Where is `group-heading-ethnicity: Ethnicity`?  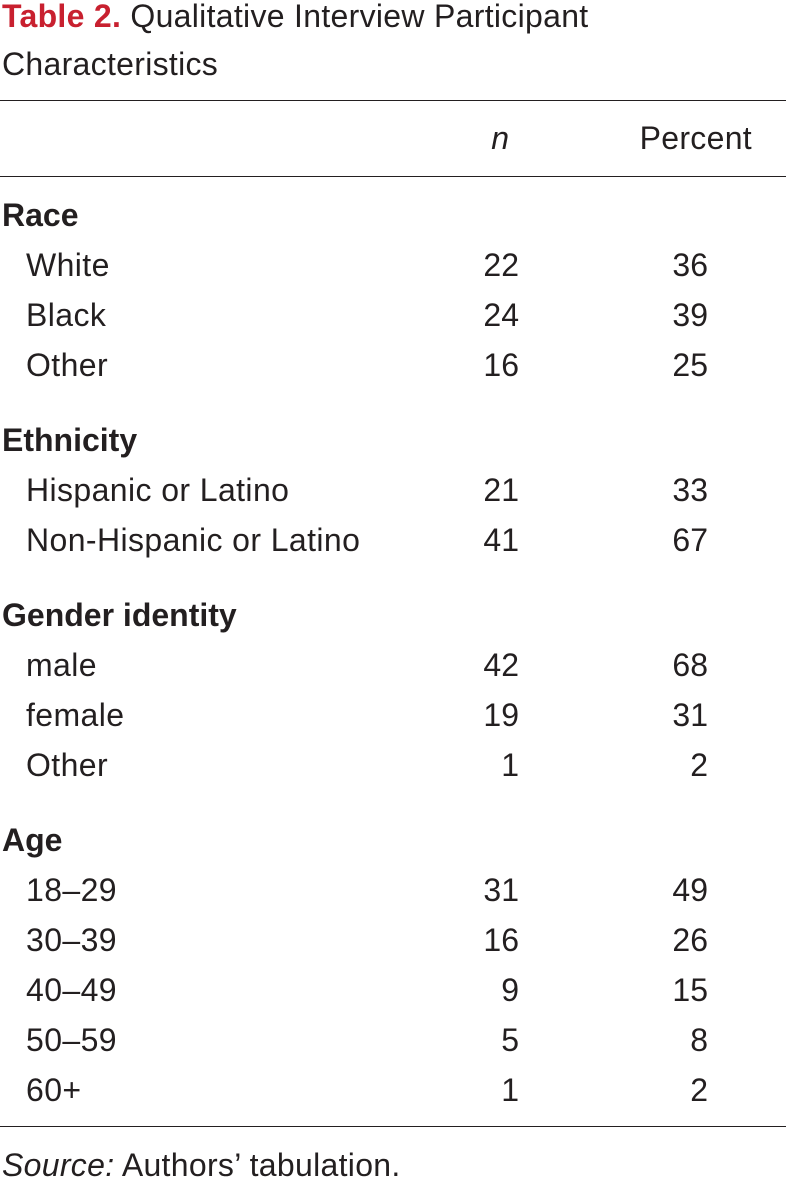 group-heading-ethnicity: Ethnicity is located at coordinates (393, 440).